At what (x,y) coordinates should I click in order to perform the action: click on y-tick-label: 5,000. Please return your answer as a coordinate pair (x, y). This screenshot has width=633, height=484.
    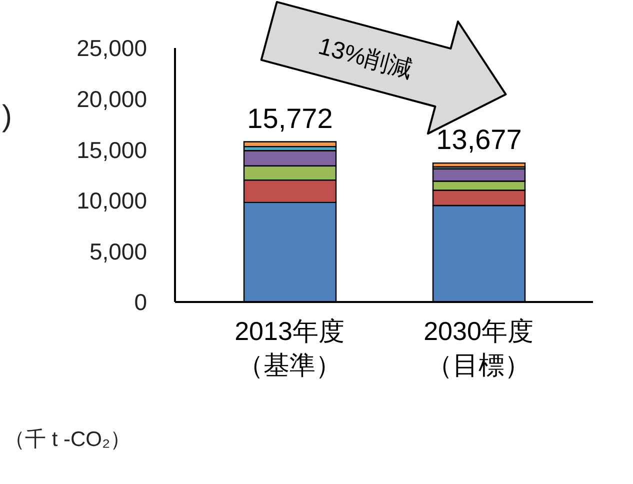
    Looking at the image, I should click on (118, 251).